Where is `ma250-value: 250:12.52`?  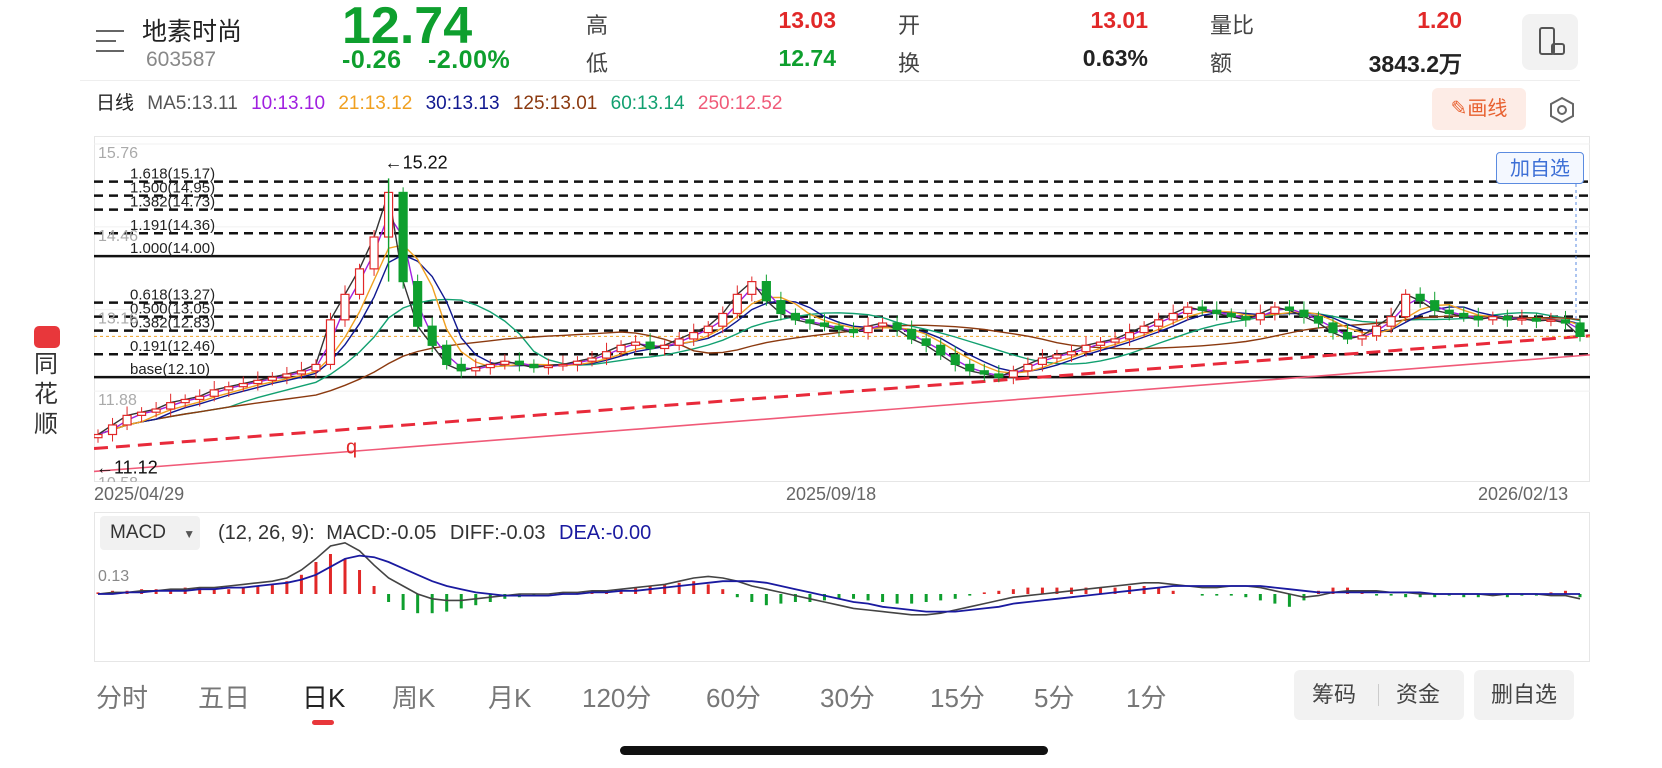
ma250-value: 250:12.52 is located at coordinates (740, 103).